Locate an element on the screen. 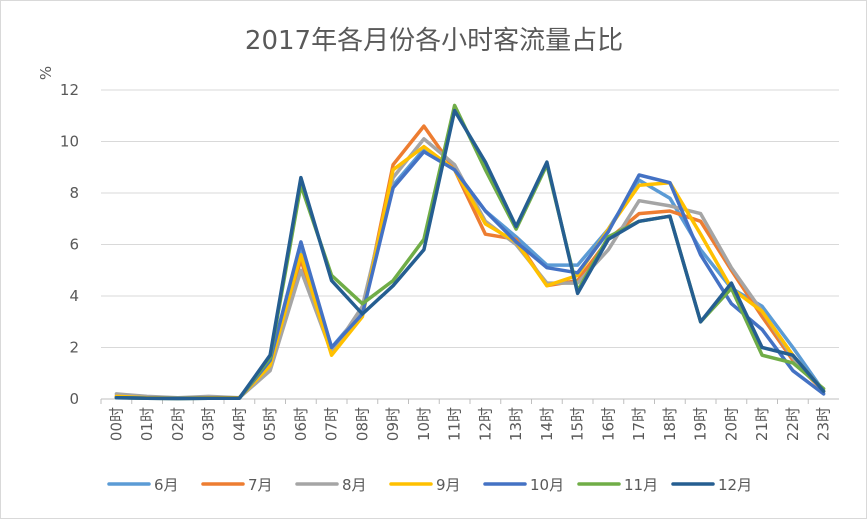 The width and height of the screenshot is (867, 519). x-tick-label: 09时 is located at coordinates (393, 424).